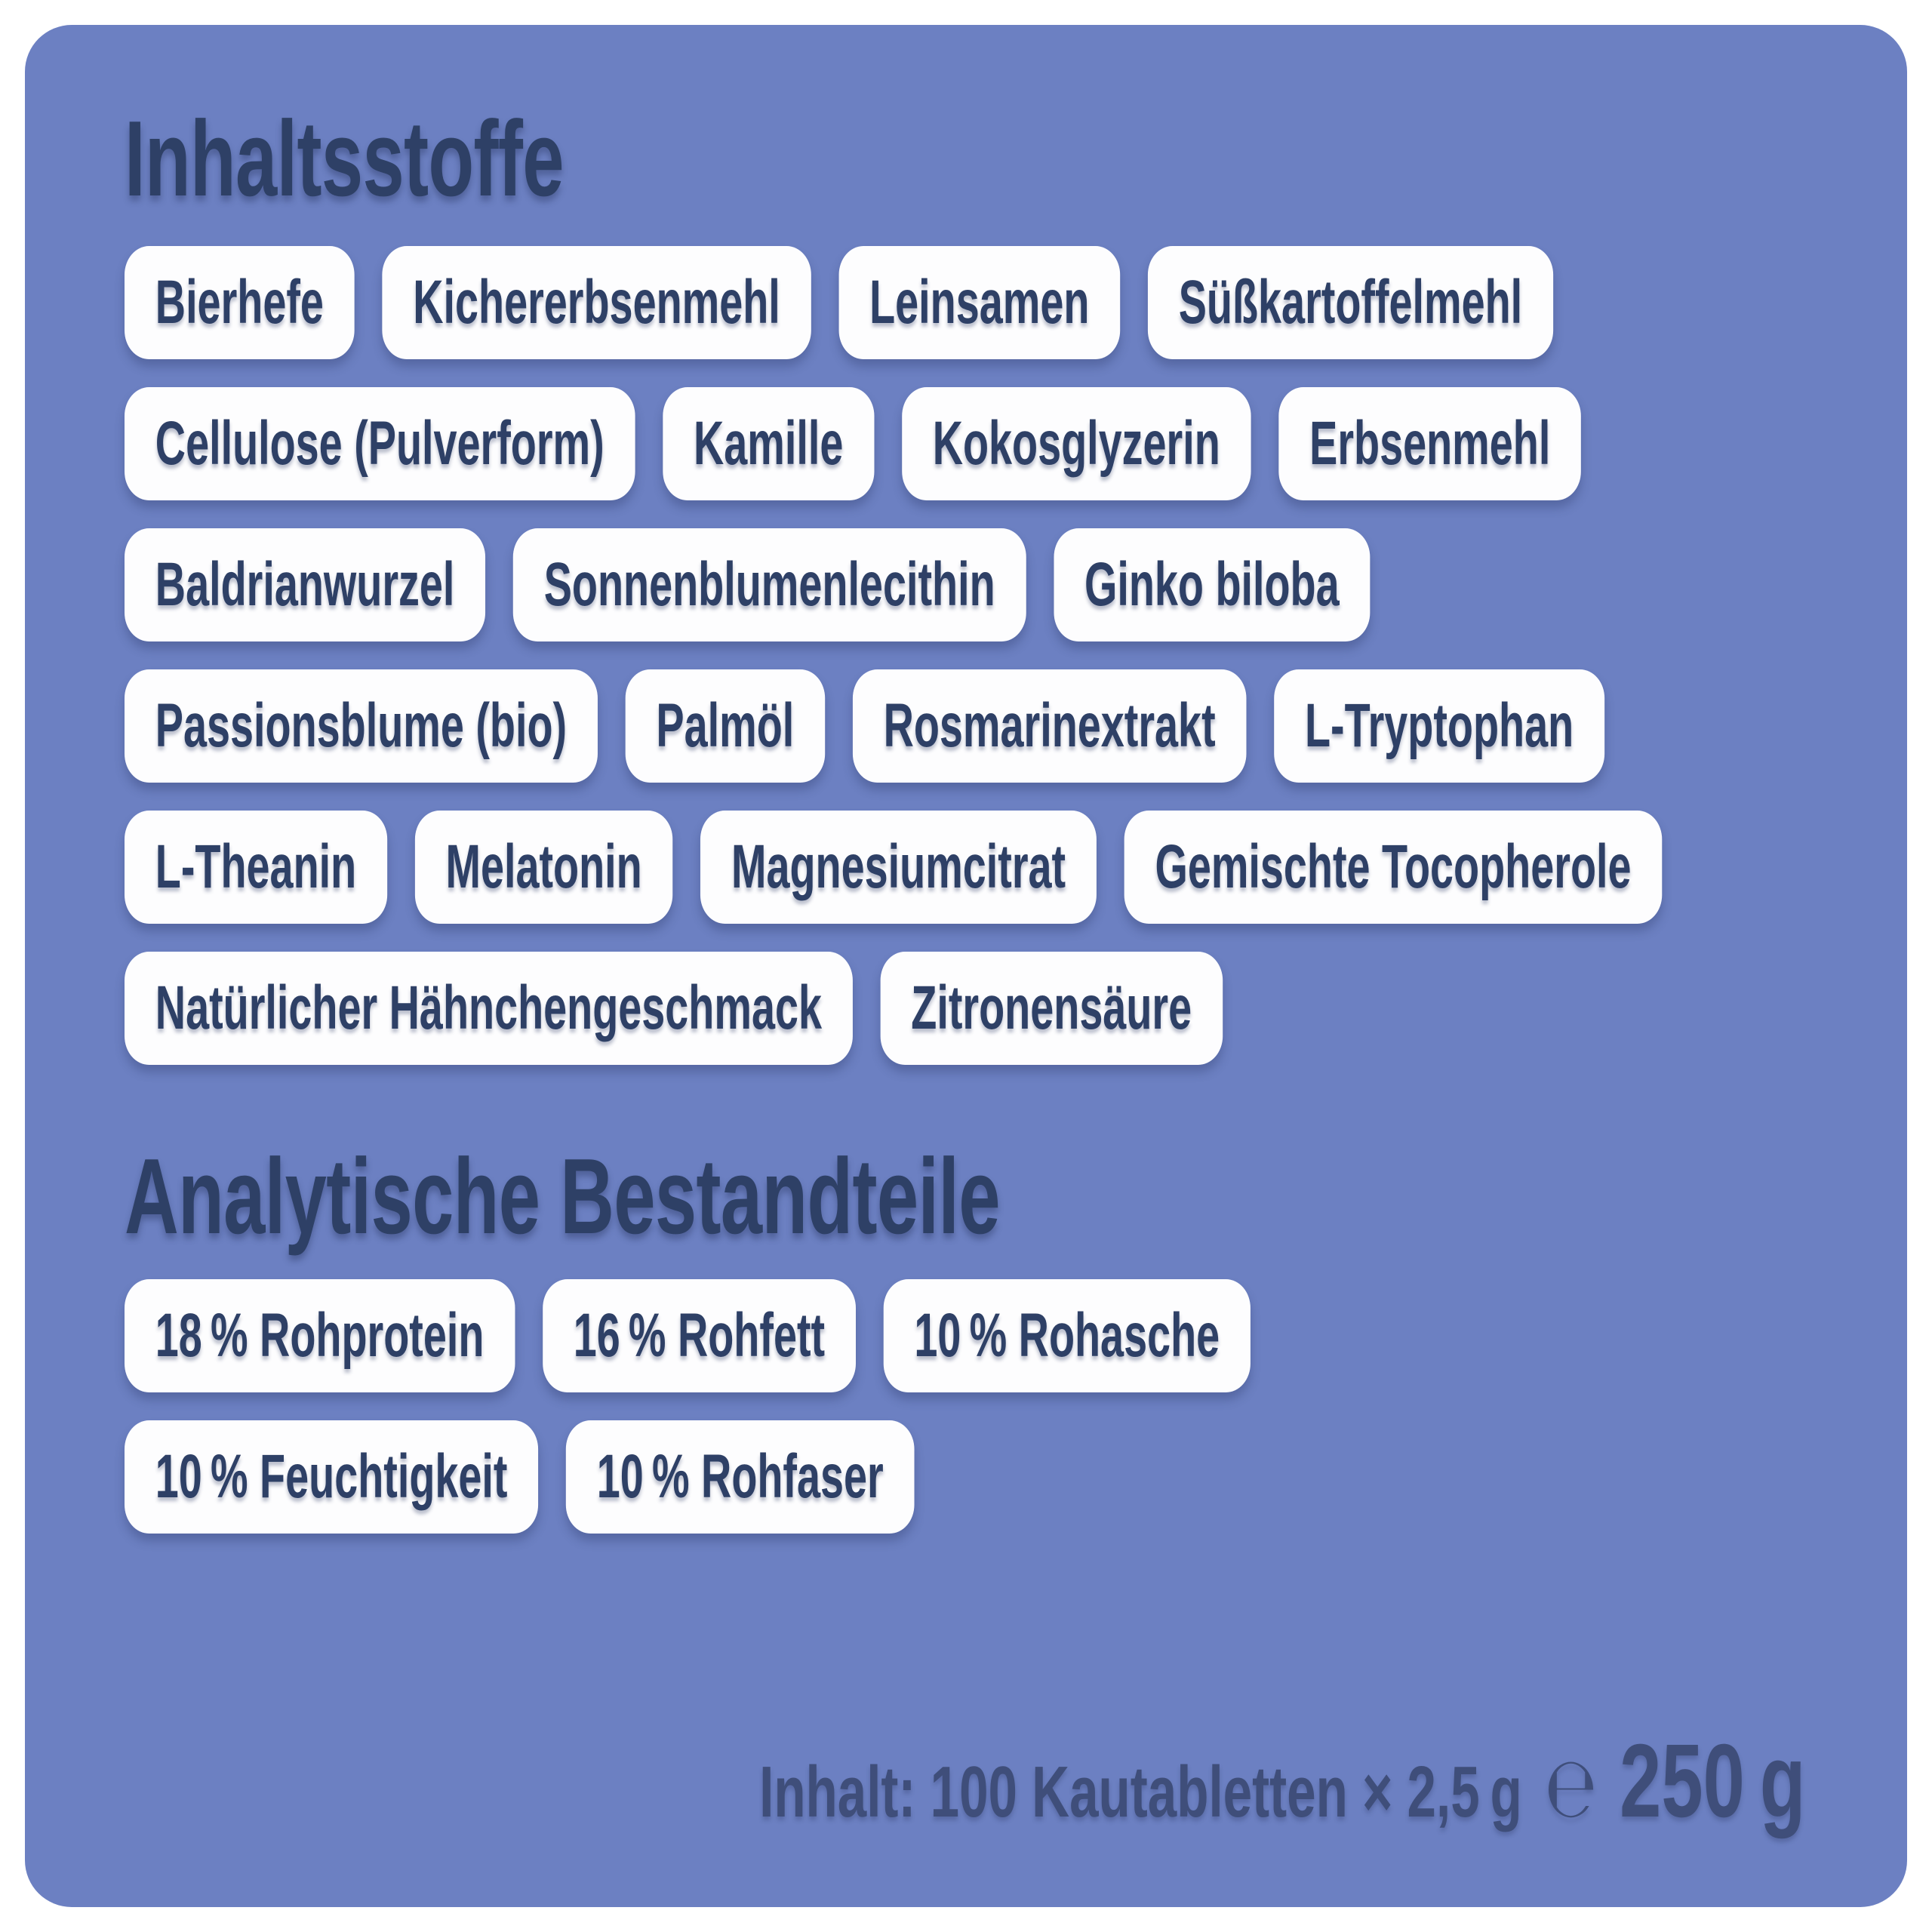 This screenshot has width=1932, height=1932. I want to click on ingredient-label: L-Theanin, so click(256, 867).